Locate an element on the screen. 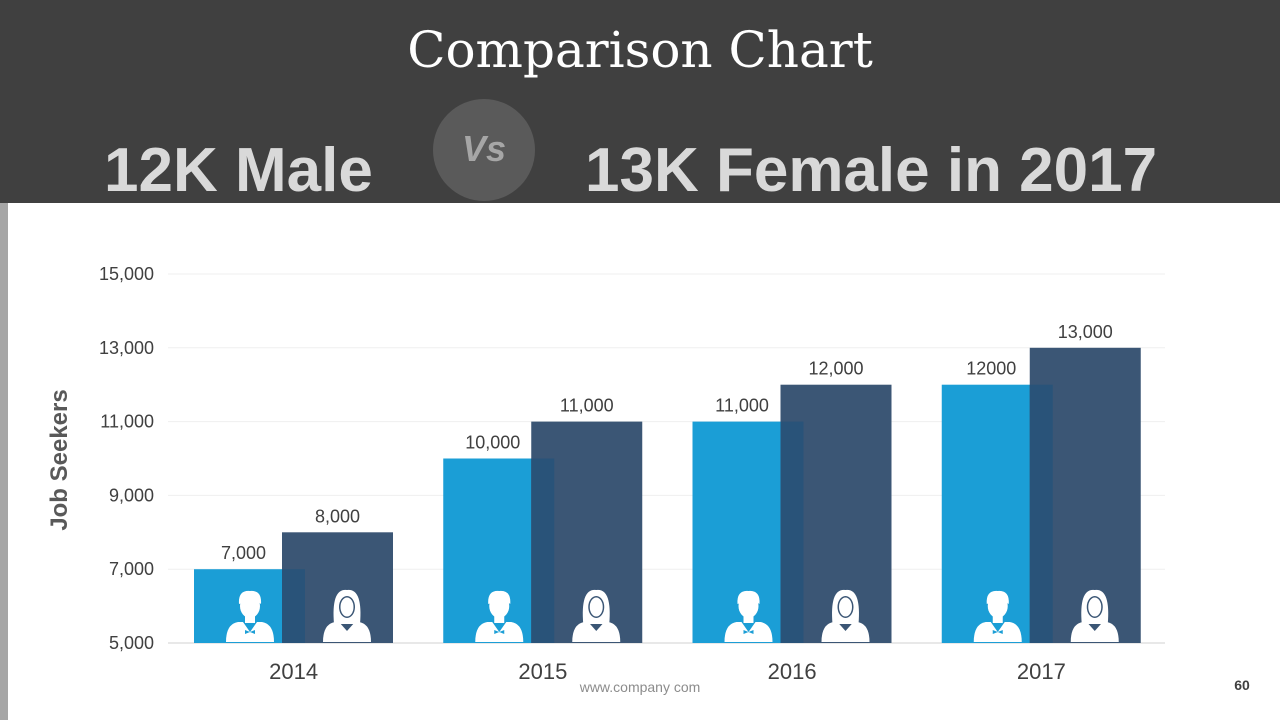 This screenshot has height=720, width=1280. vs-label: Vs is located at coordinates (484, 148).